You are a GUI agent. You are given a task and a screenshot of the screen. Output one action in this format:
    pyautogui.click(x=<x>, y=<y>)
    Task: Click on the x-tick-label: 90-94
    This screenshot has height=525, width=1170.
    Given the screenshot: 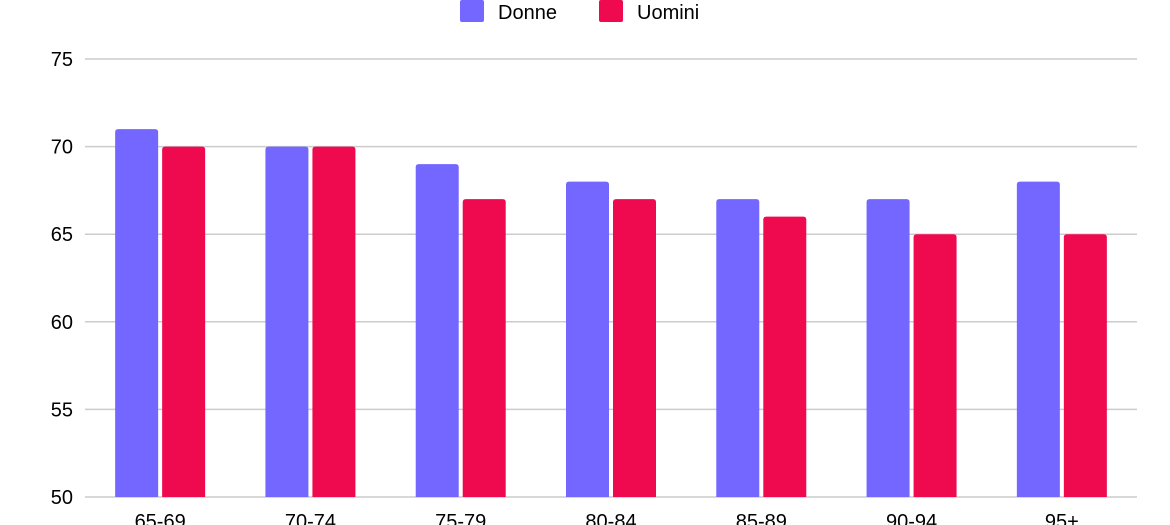 What is the action you would take?
    pyautogui.click(x=911, y=518)
    